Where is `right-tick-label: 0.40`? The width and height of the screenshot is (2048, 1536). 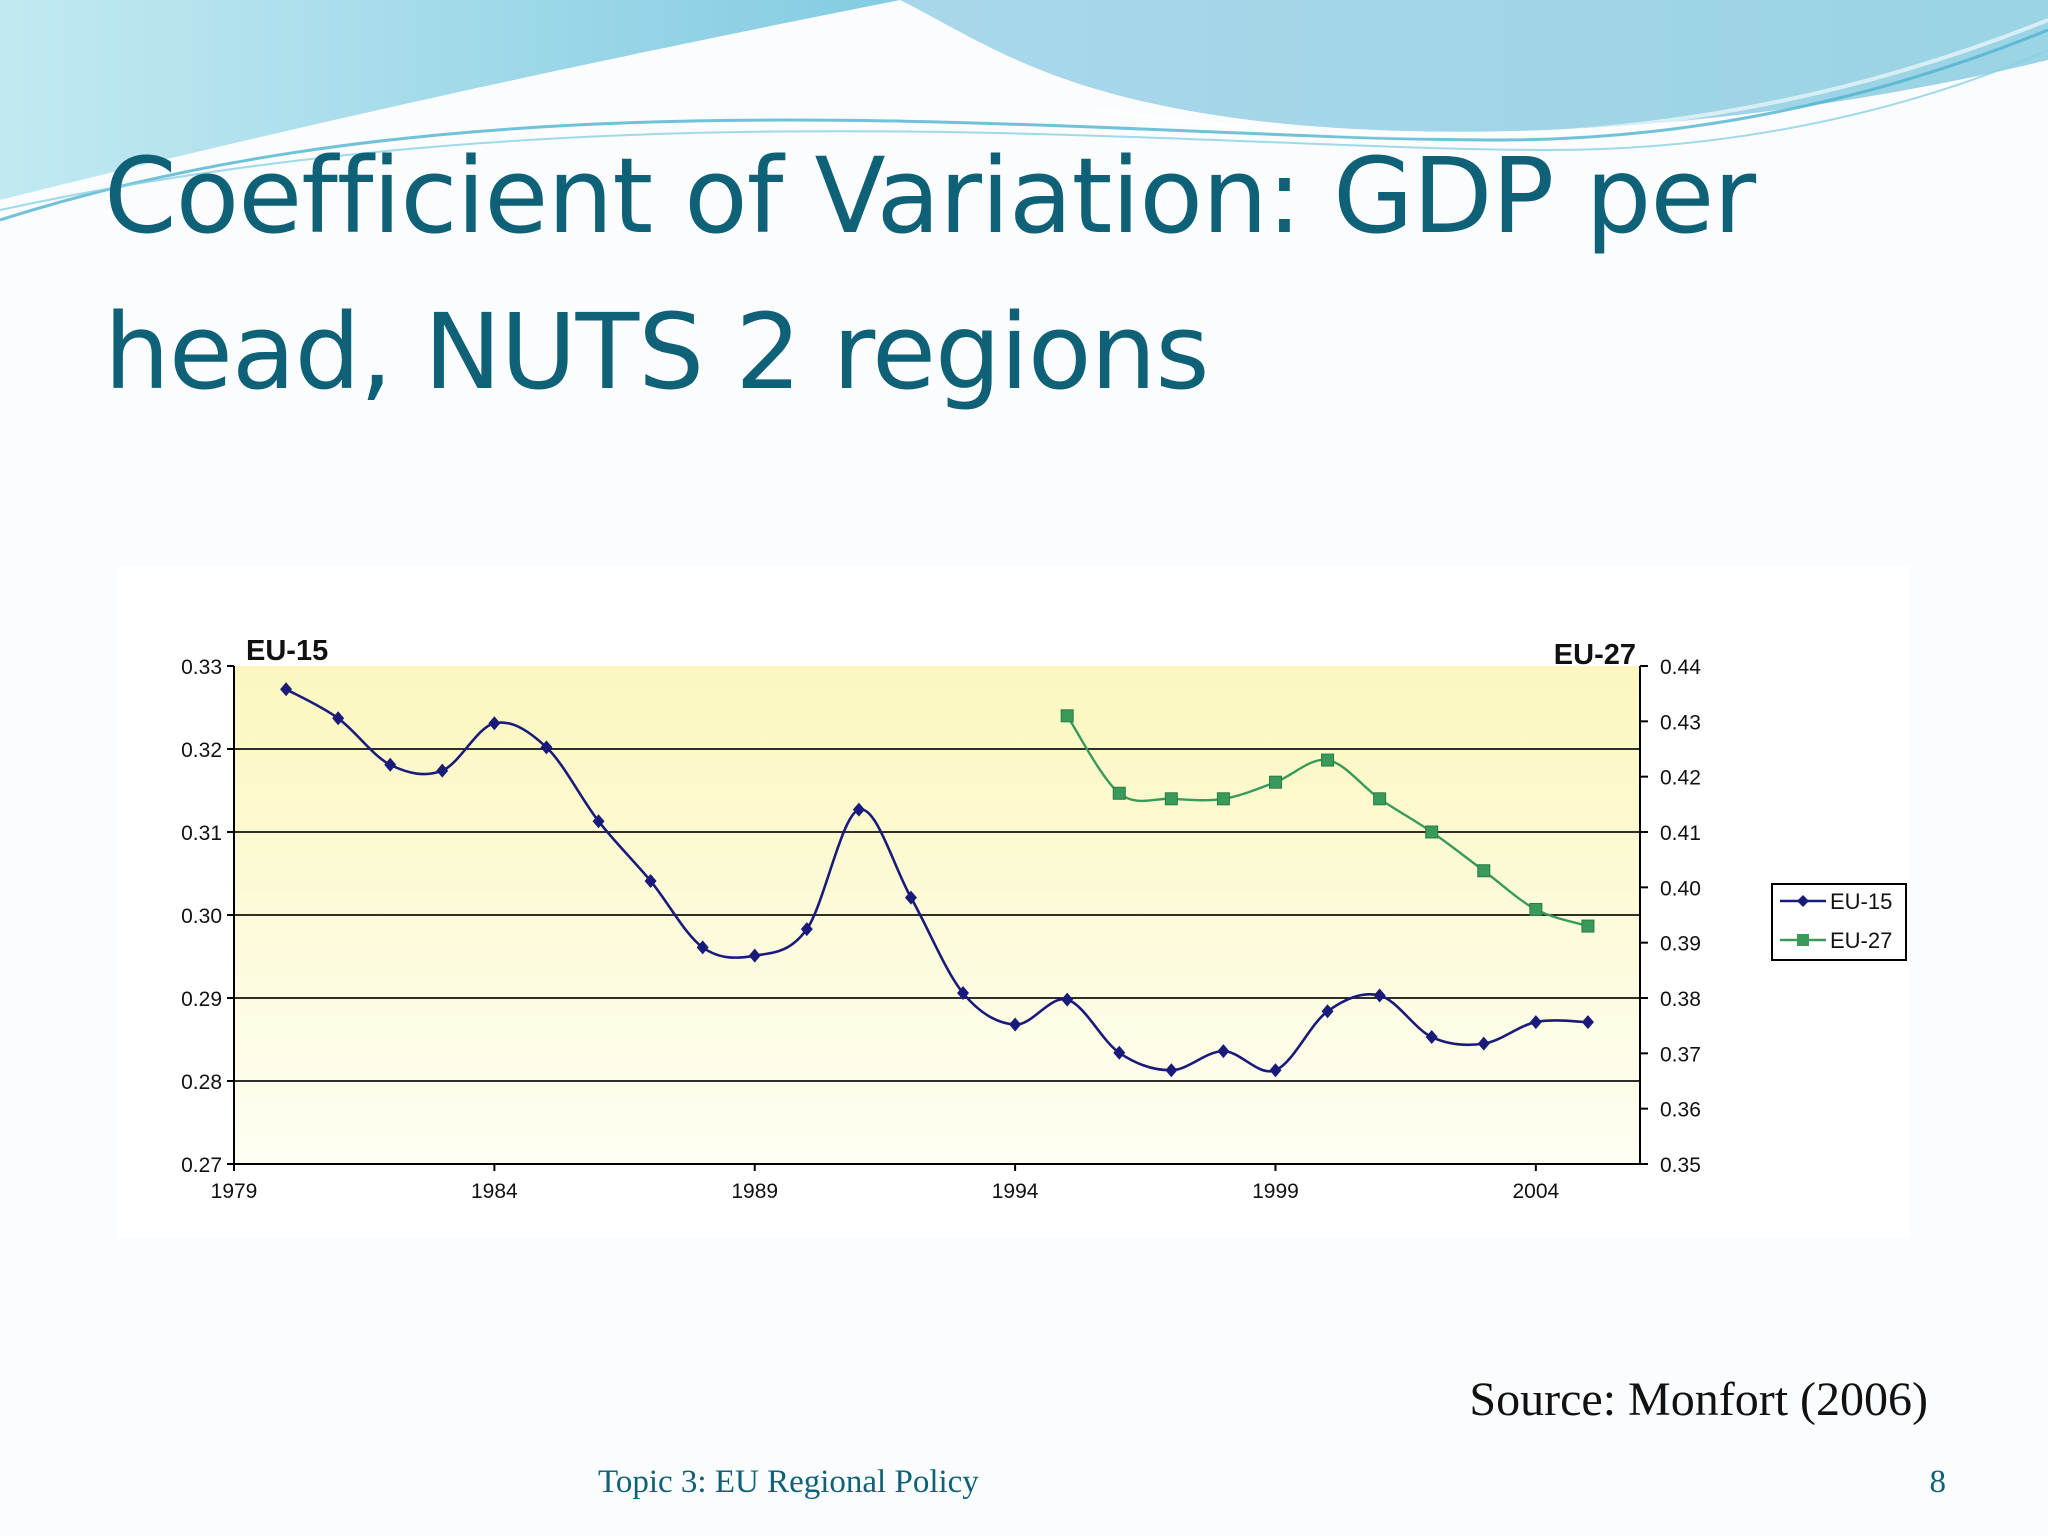 right-tick-label: 0.40 is located at coordinates (1680, 888).